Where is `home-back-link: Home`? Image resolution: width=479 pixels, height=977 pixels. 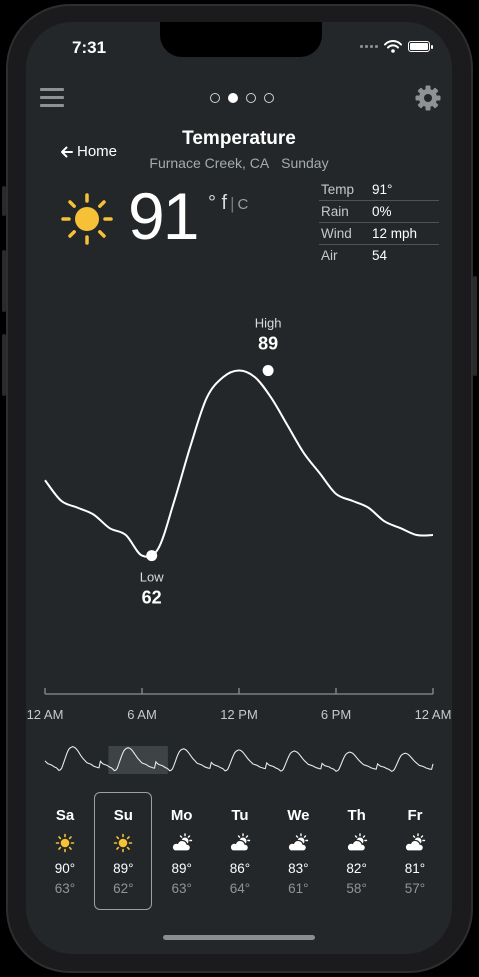 home-back-link: Home is located at coordinates (88, 151).